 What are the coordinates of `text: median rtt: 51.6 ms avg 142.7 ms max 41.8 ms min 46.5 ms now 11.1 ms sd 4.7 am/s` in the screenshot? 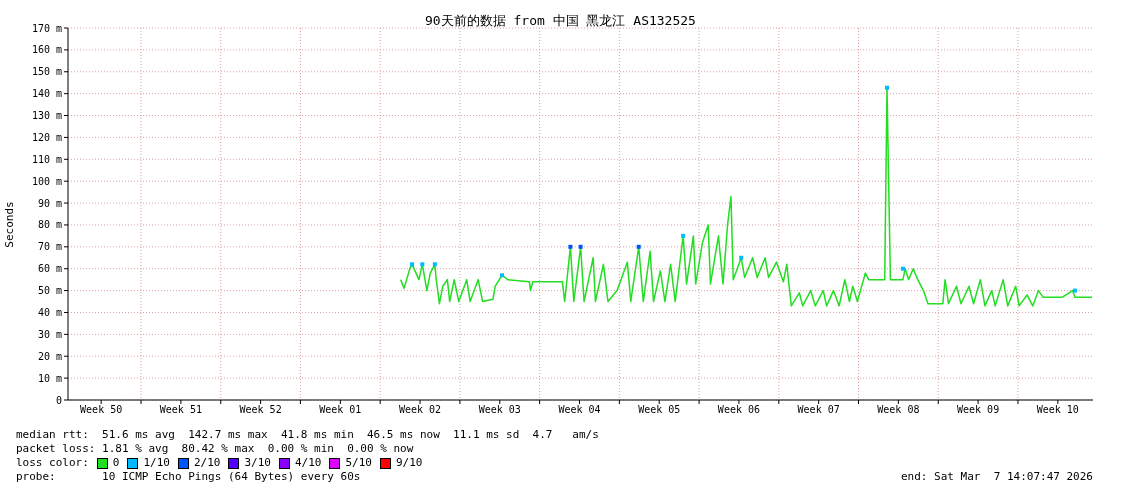 It's located at (308, 435).